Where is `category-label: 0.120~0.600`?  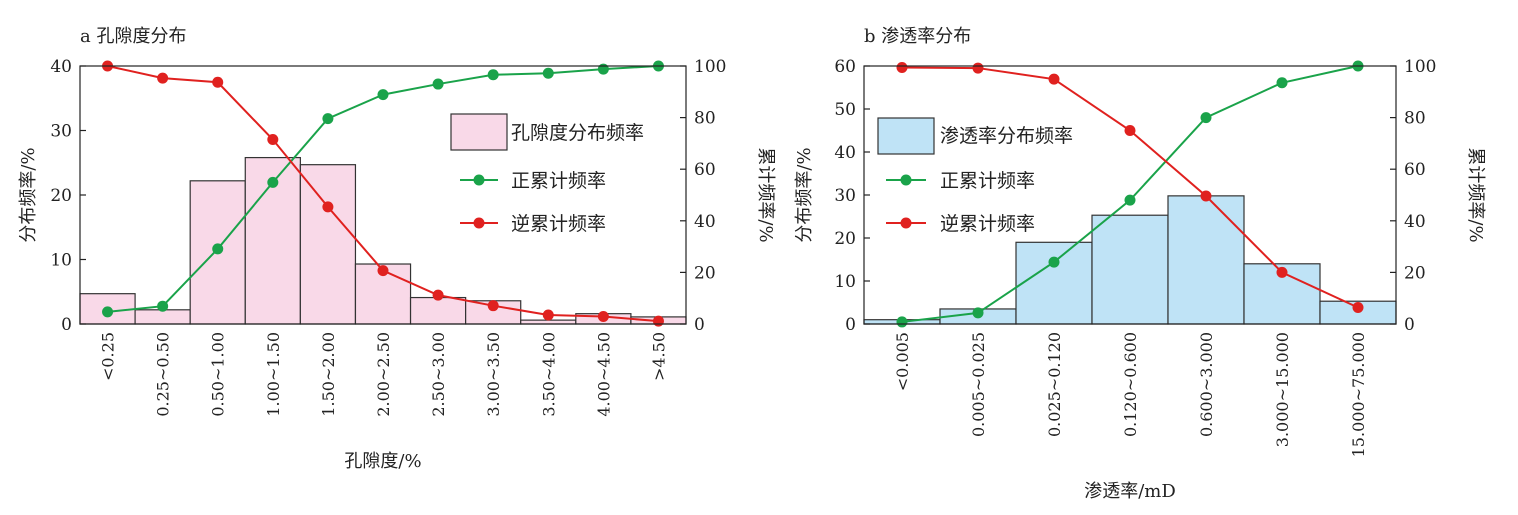 category-label: 0.120~0.600 is located at coordinates (1130, 384).